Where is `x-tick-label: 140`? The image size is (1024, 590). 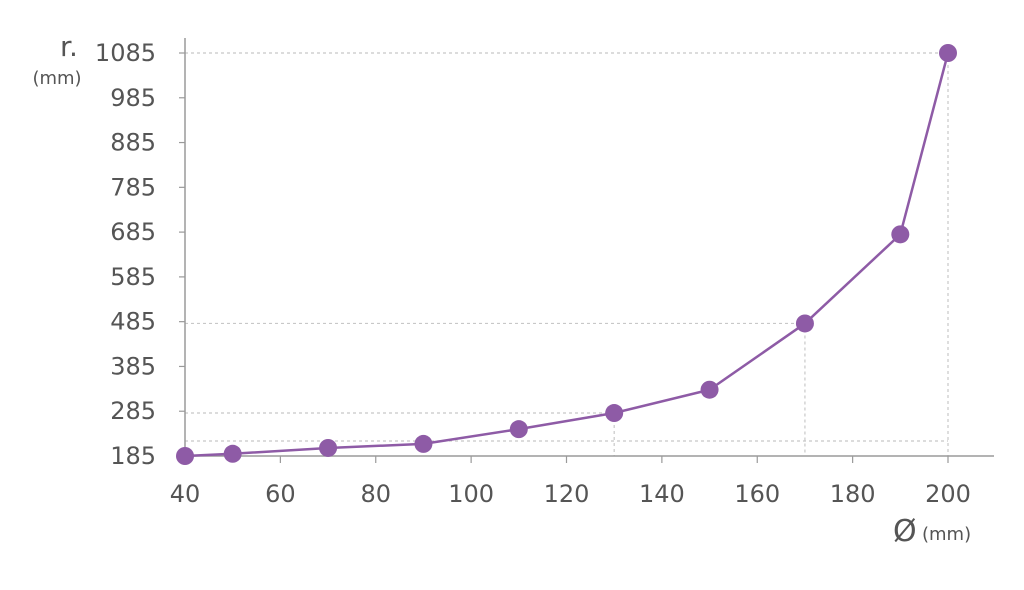 x-tick-label: 140 is located at coordinates (662, 494).